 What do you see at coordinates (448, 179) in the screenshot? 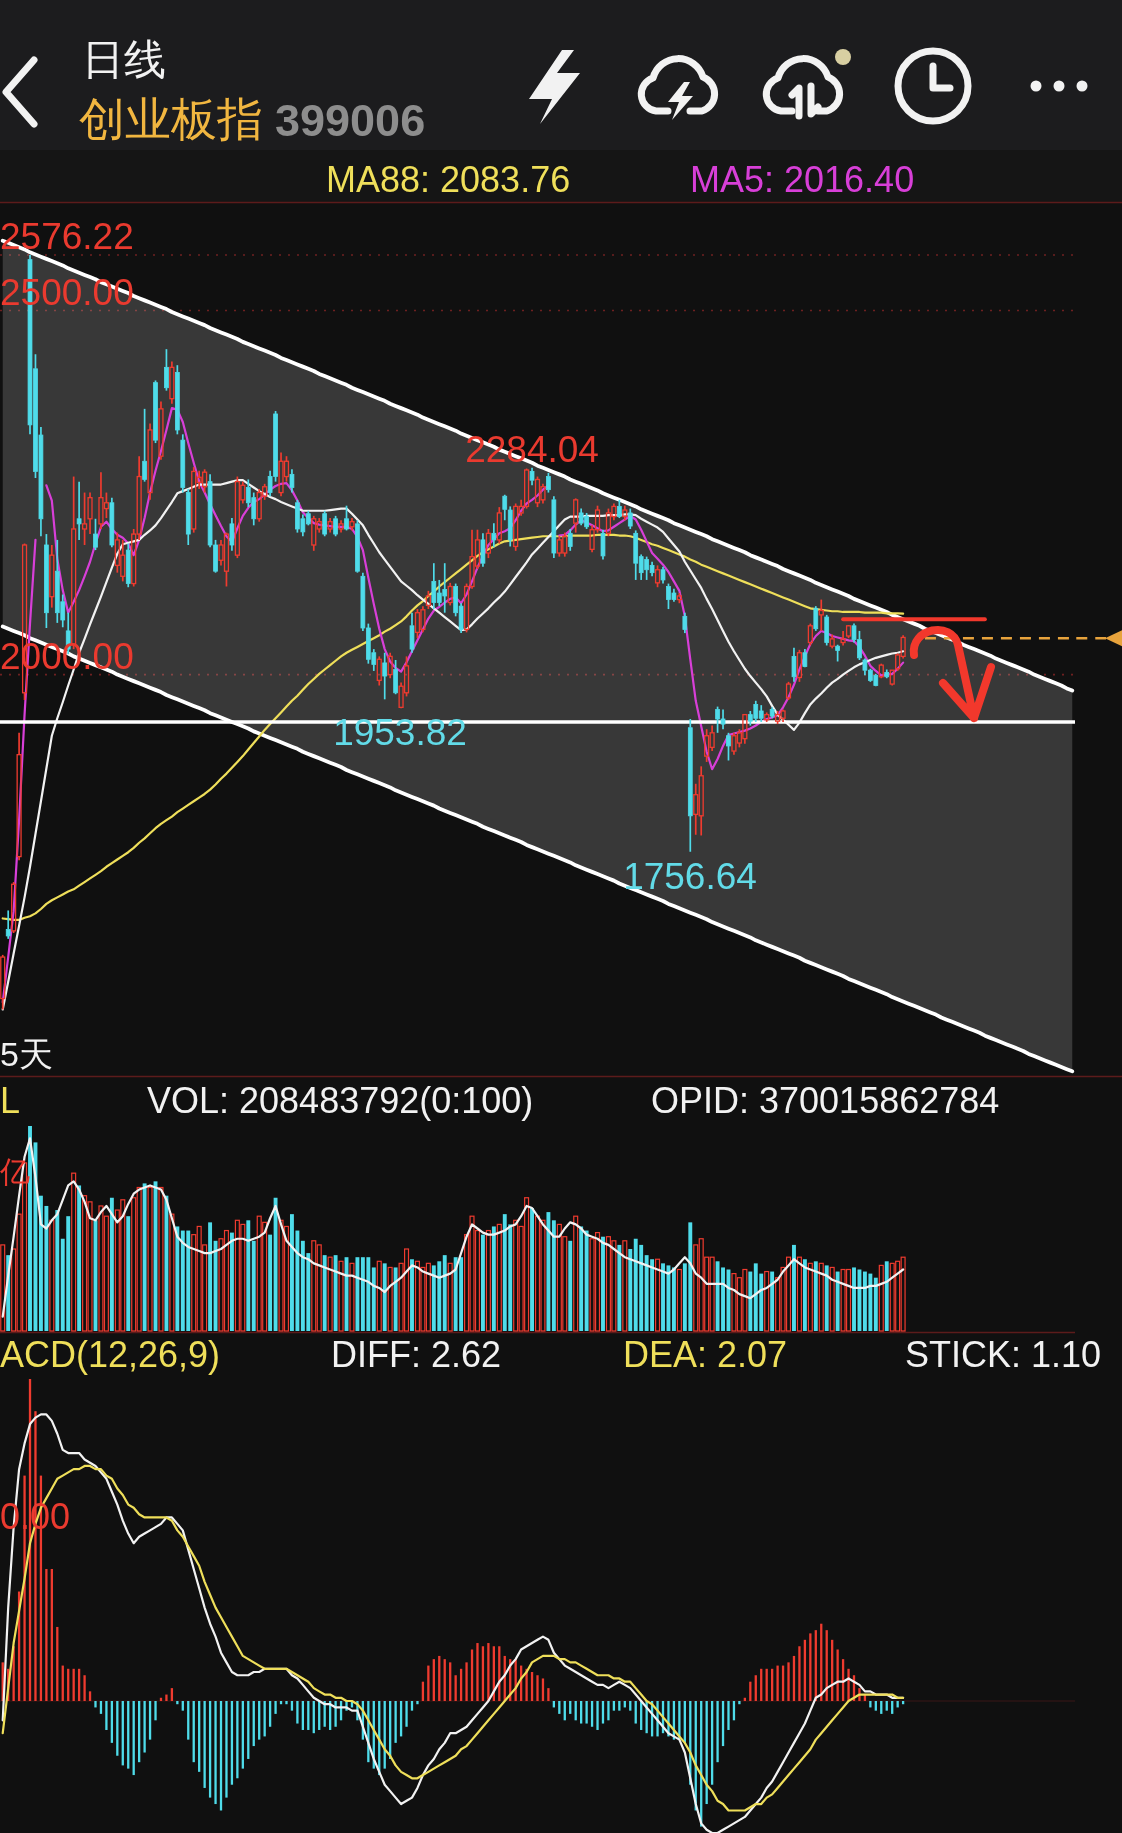
I see `text: MA88: 2083.76` at bounding box center [448, 179].